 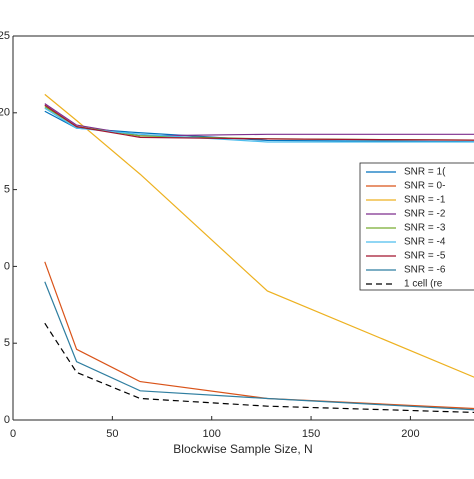 I want to click on legend-label: SNR = -4, so click(x=425, y=242).